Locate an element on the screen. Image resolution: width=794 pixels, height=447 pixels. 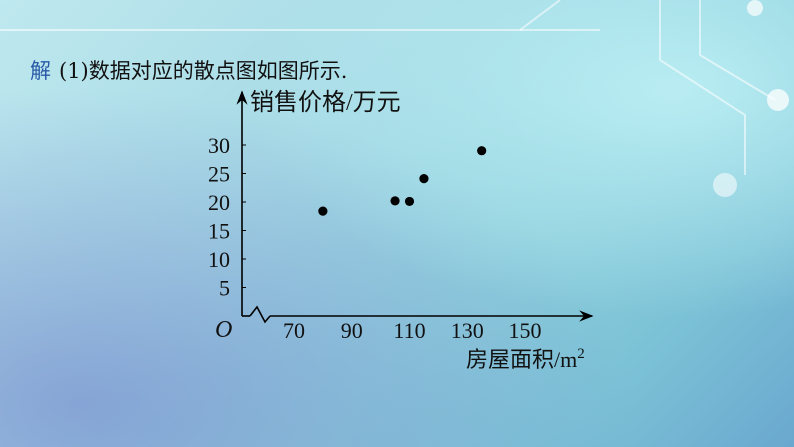
origin-label: O is located at coordinates (223, 330).